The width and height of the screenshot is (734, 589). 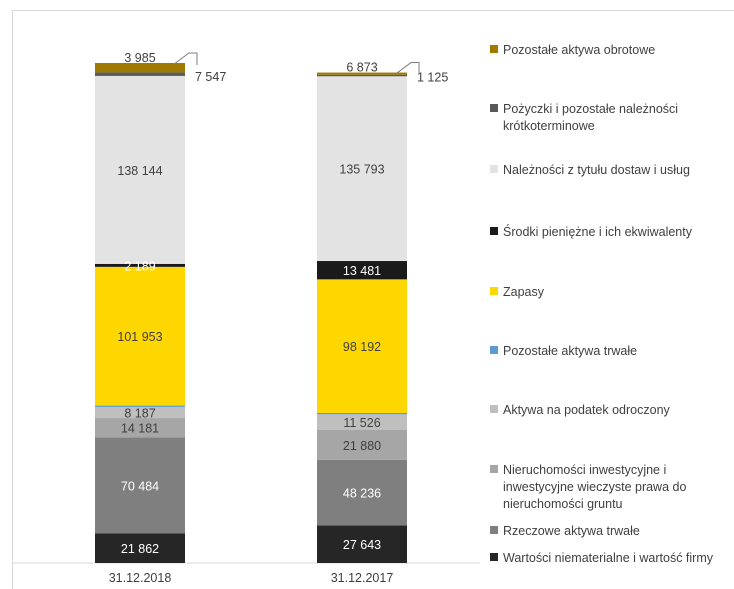 I want to click on data-label: 27 643, so click(x=362, y=545).